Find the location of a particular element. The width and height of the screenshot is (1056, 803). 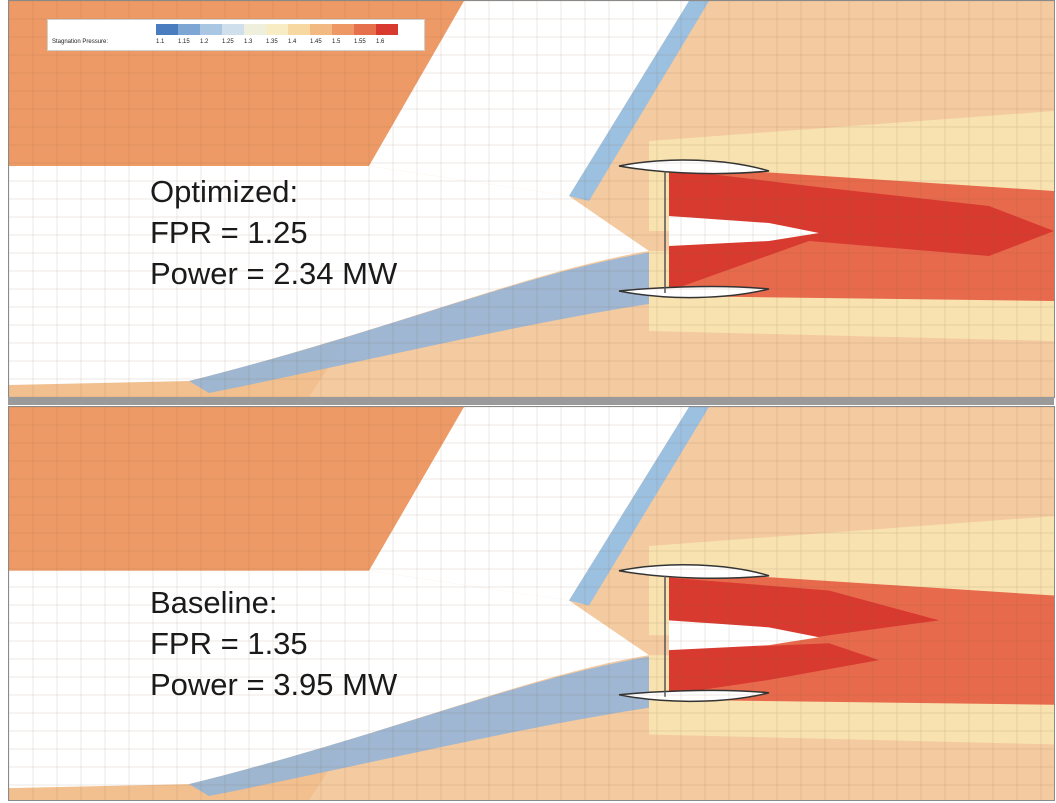

legend-title: Stagnation Pressure: is located at coordinates (80, 42).